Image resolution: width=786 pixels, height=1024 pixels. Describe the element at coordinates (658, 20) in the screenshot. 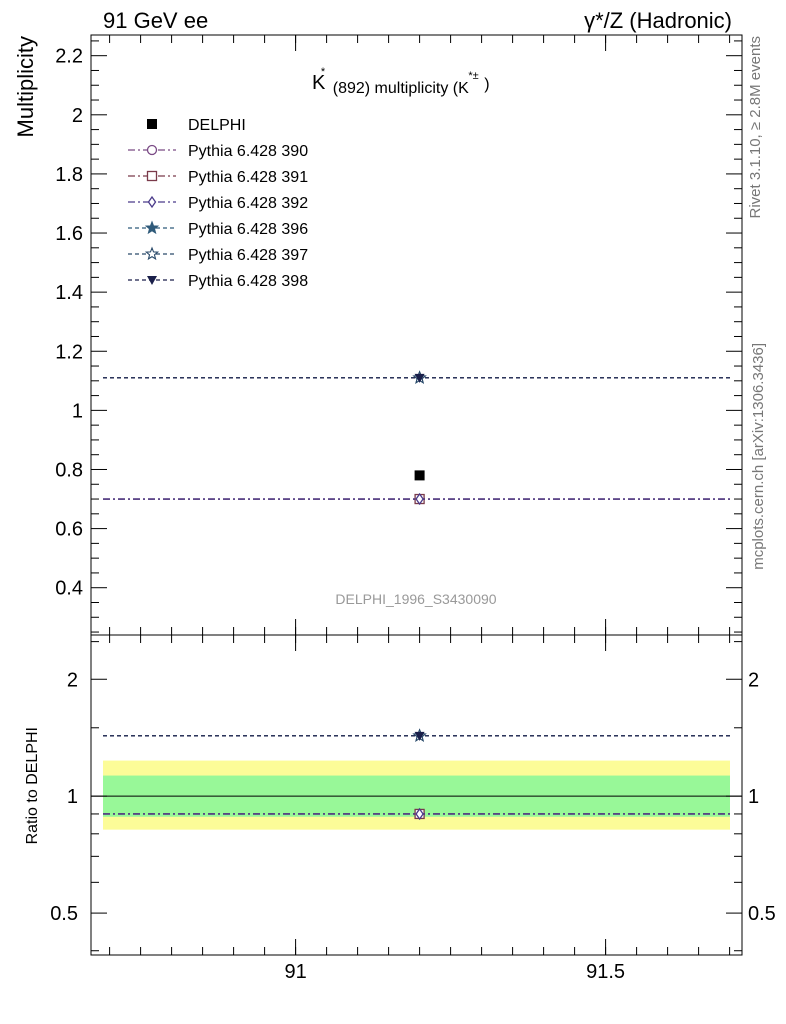

I see `header-right: γ*/Z (Hadronic)` at that location.